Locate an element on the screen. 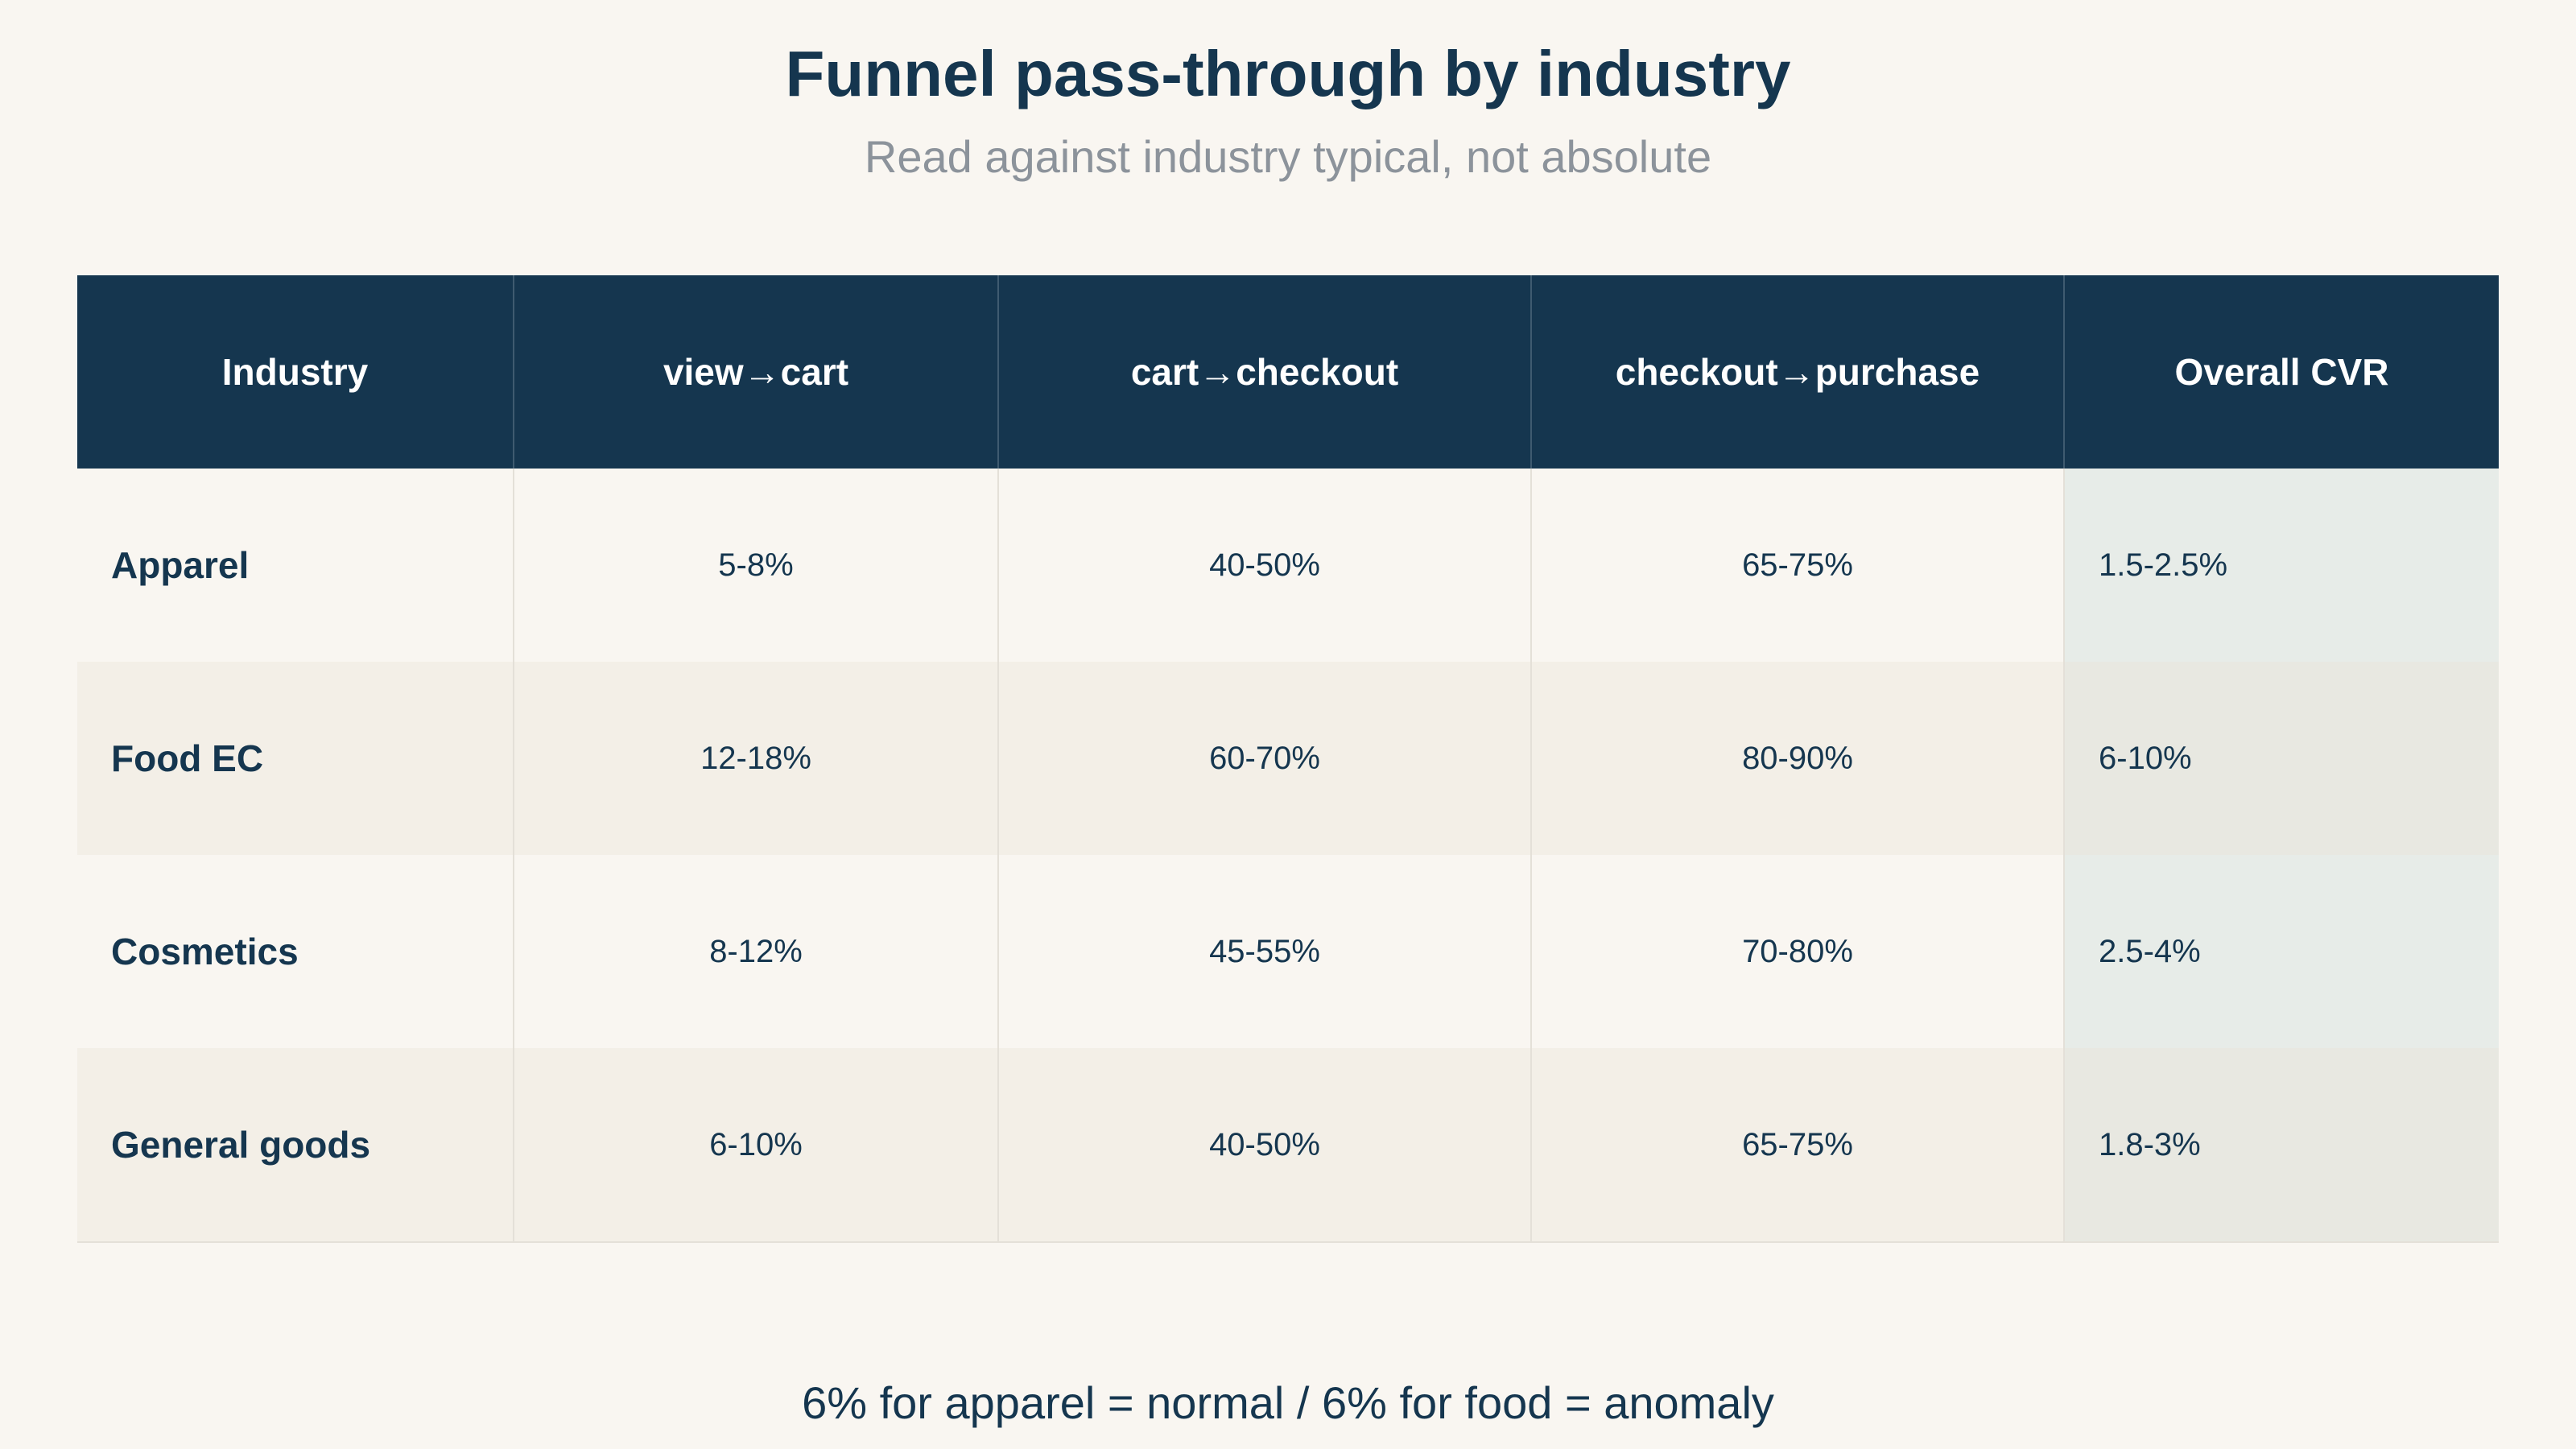 The height and width of the screenshot is (1449, 2576). industry-cell: General goods is located at coordinates (295, 1145).